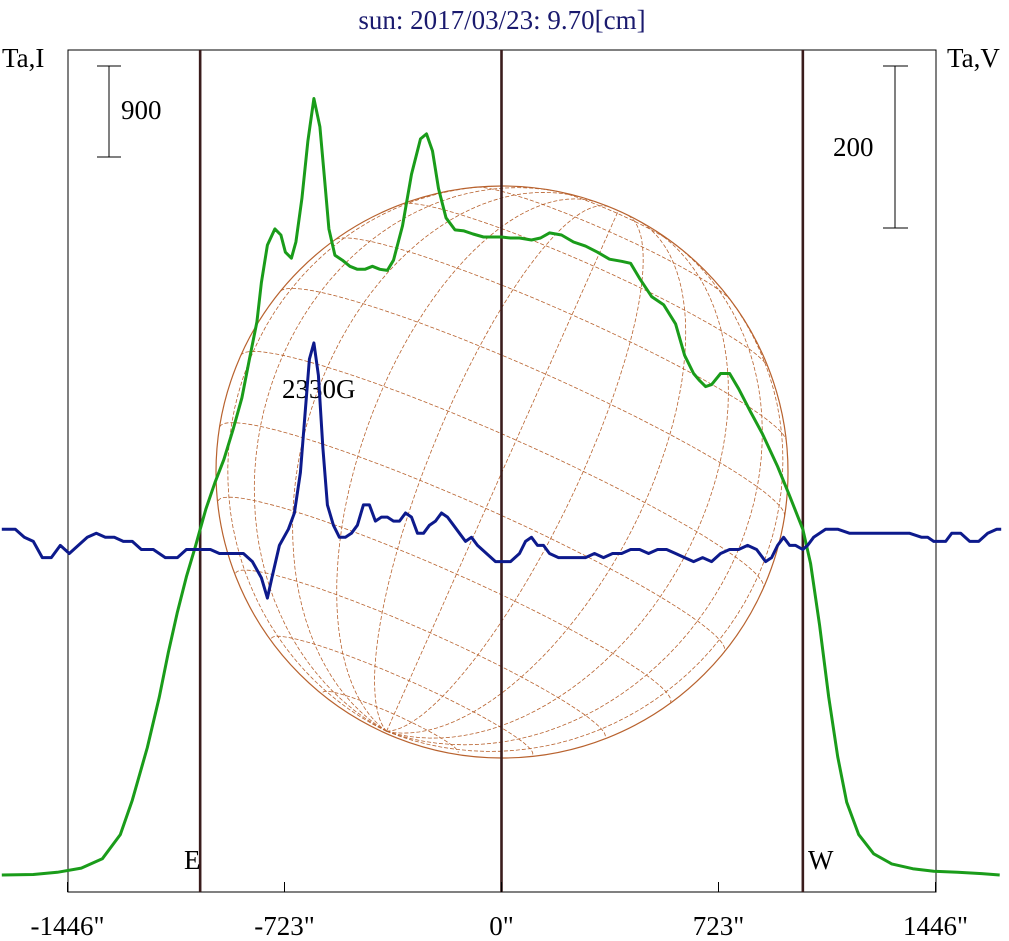  What do you see at coordinates (23, 58) in the screenshot?
I see `y-axis-label-left: Ta,I` at bounding box center [23, 58].